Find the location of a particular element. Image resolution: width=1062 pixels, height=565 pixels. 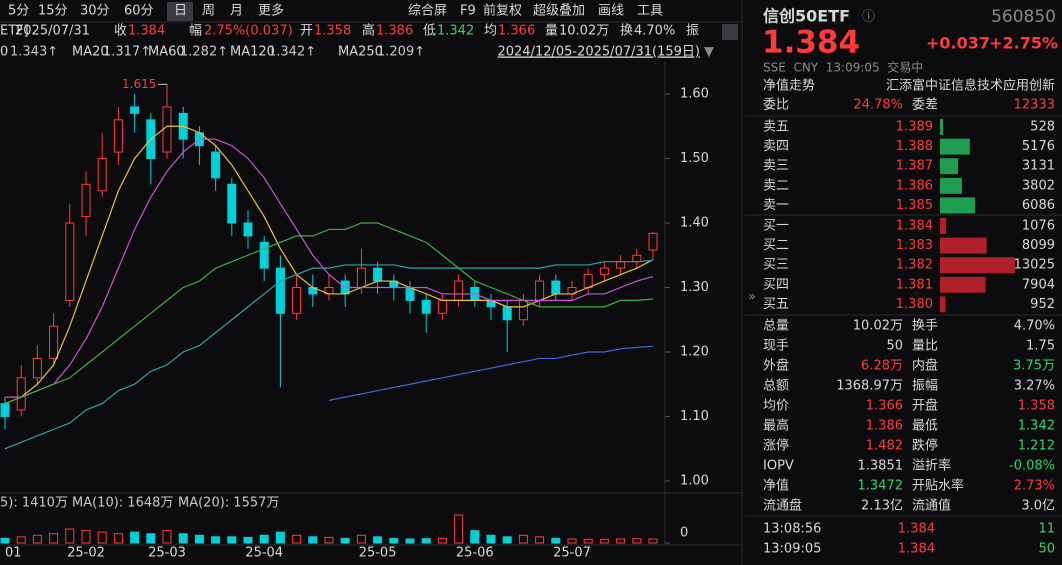

range-label: 2024/12/05-2025/07/31(159日) is located at coordinates (598, 52).